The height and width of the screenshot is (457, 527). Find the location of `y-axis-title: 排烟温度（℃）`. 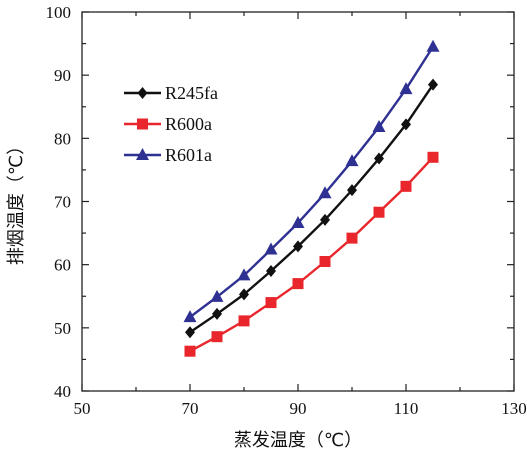

y-axis-title: 排烟温度（℃） is located at coordinates (16, 201).